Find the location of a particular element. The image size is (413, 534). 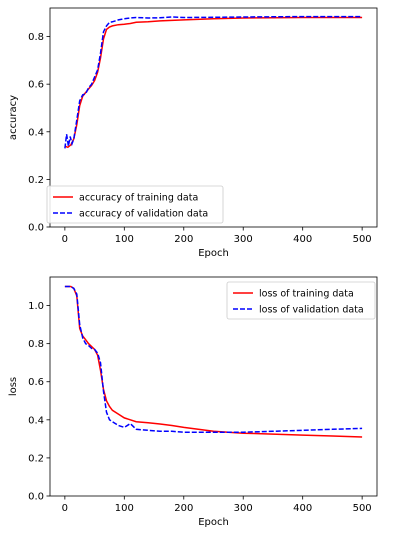

legend-label: accuracy of validation data is located at coordinates (143, 214).